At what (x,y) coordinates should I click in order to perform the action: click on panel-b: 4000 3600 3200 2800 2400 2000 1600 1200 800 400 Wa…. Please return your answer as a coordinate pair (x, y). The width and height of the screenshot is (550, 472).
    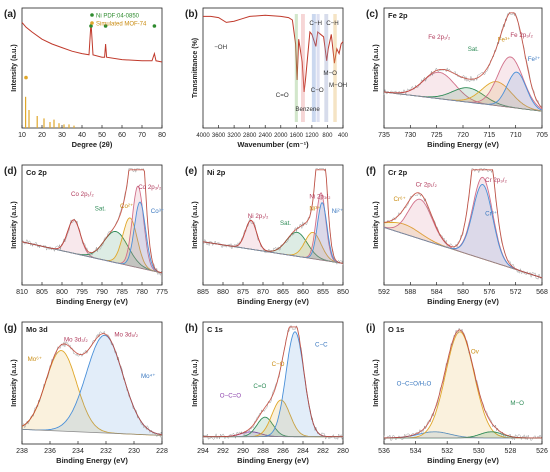
    Looking at the image, I should click on (267, 78).